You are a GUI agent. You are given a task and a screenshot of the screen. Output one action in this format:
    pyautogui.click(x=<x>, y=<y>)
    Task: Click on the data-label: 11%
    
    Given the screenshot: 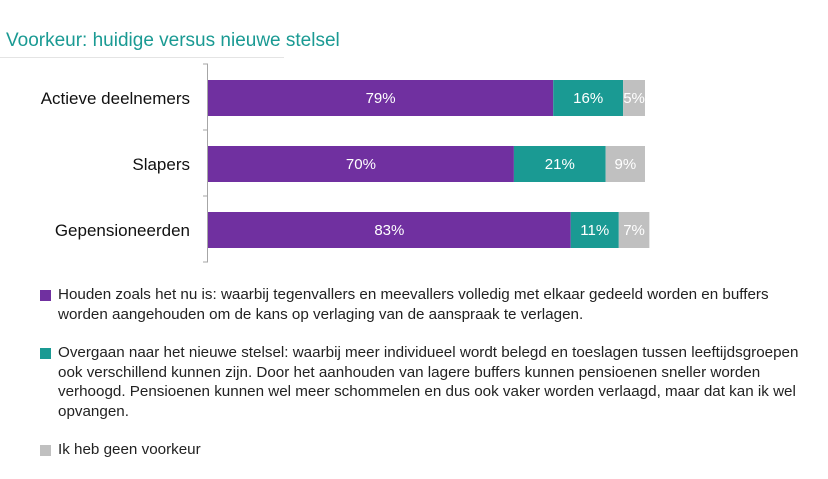 What is the action you would take?
    pyautogui.click(x=594, y=230)
    